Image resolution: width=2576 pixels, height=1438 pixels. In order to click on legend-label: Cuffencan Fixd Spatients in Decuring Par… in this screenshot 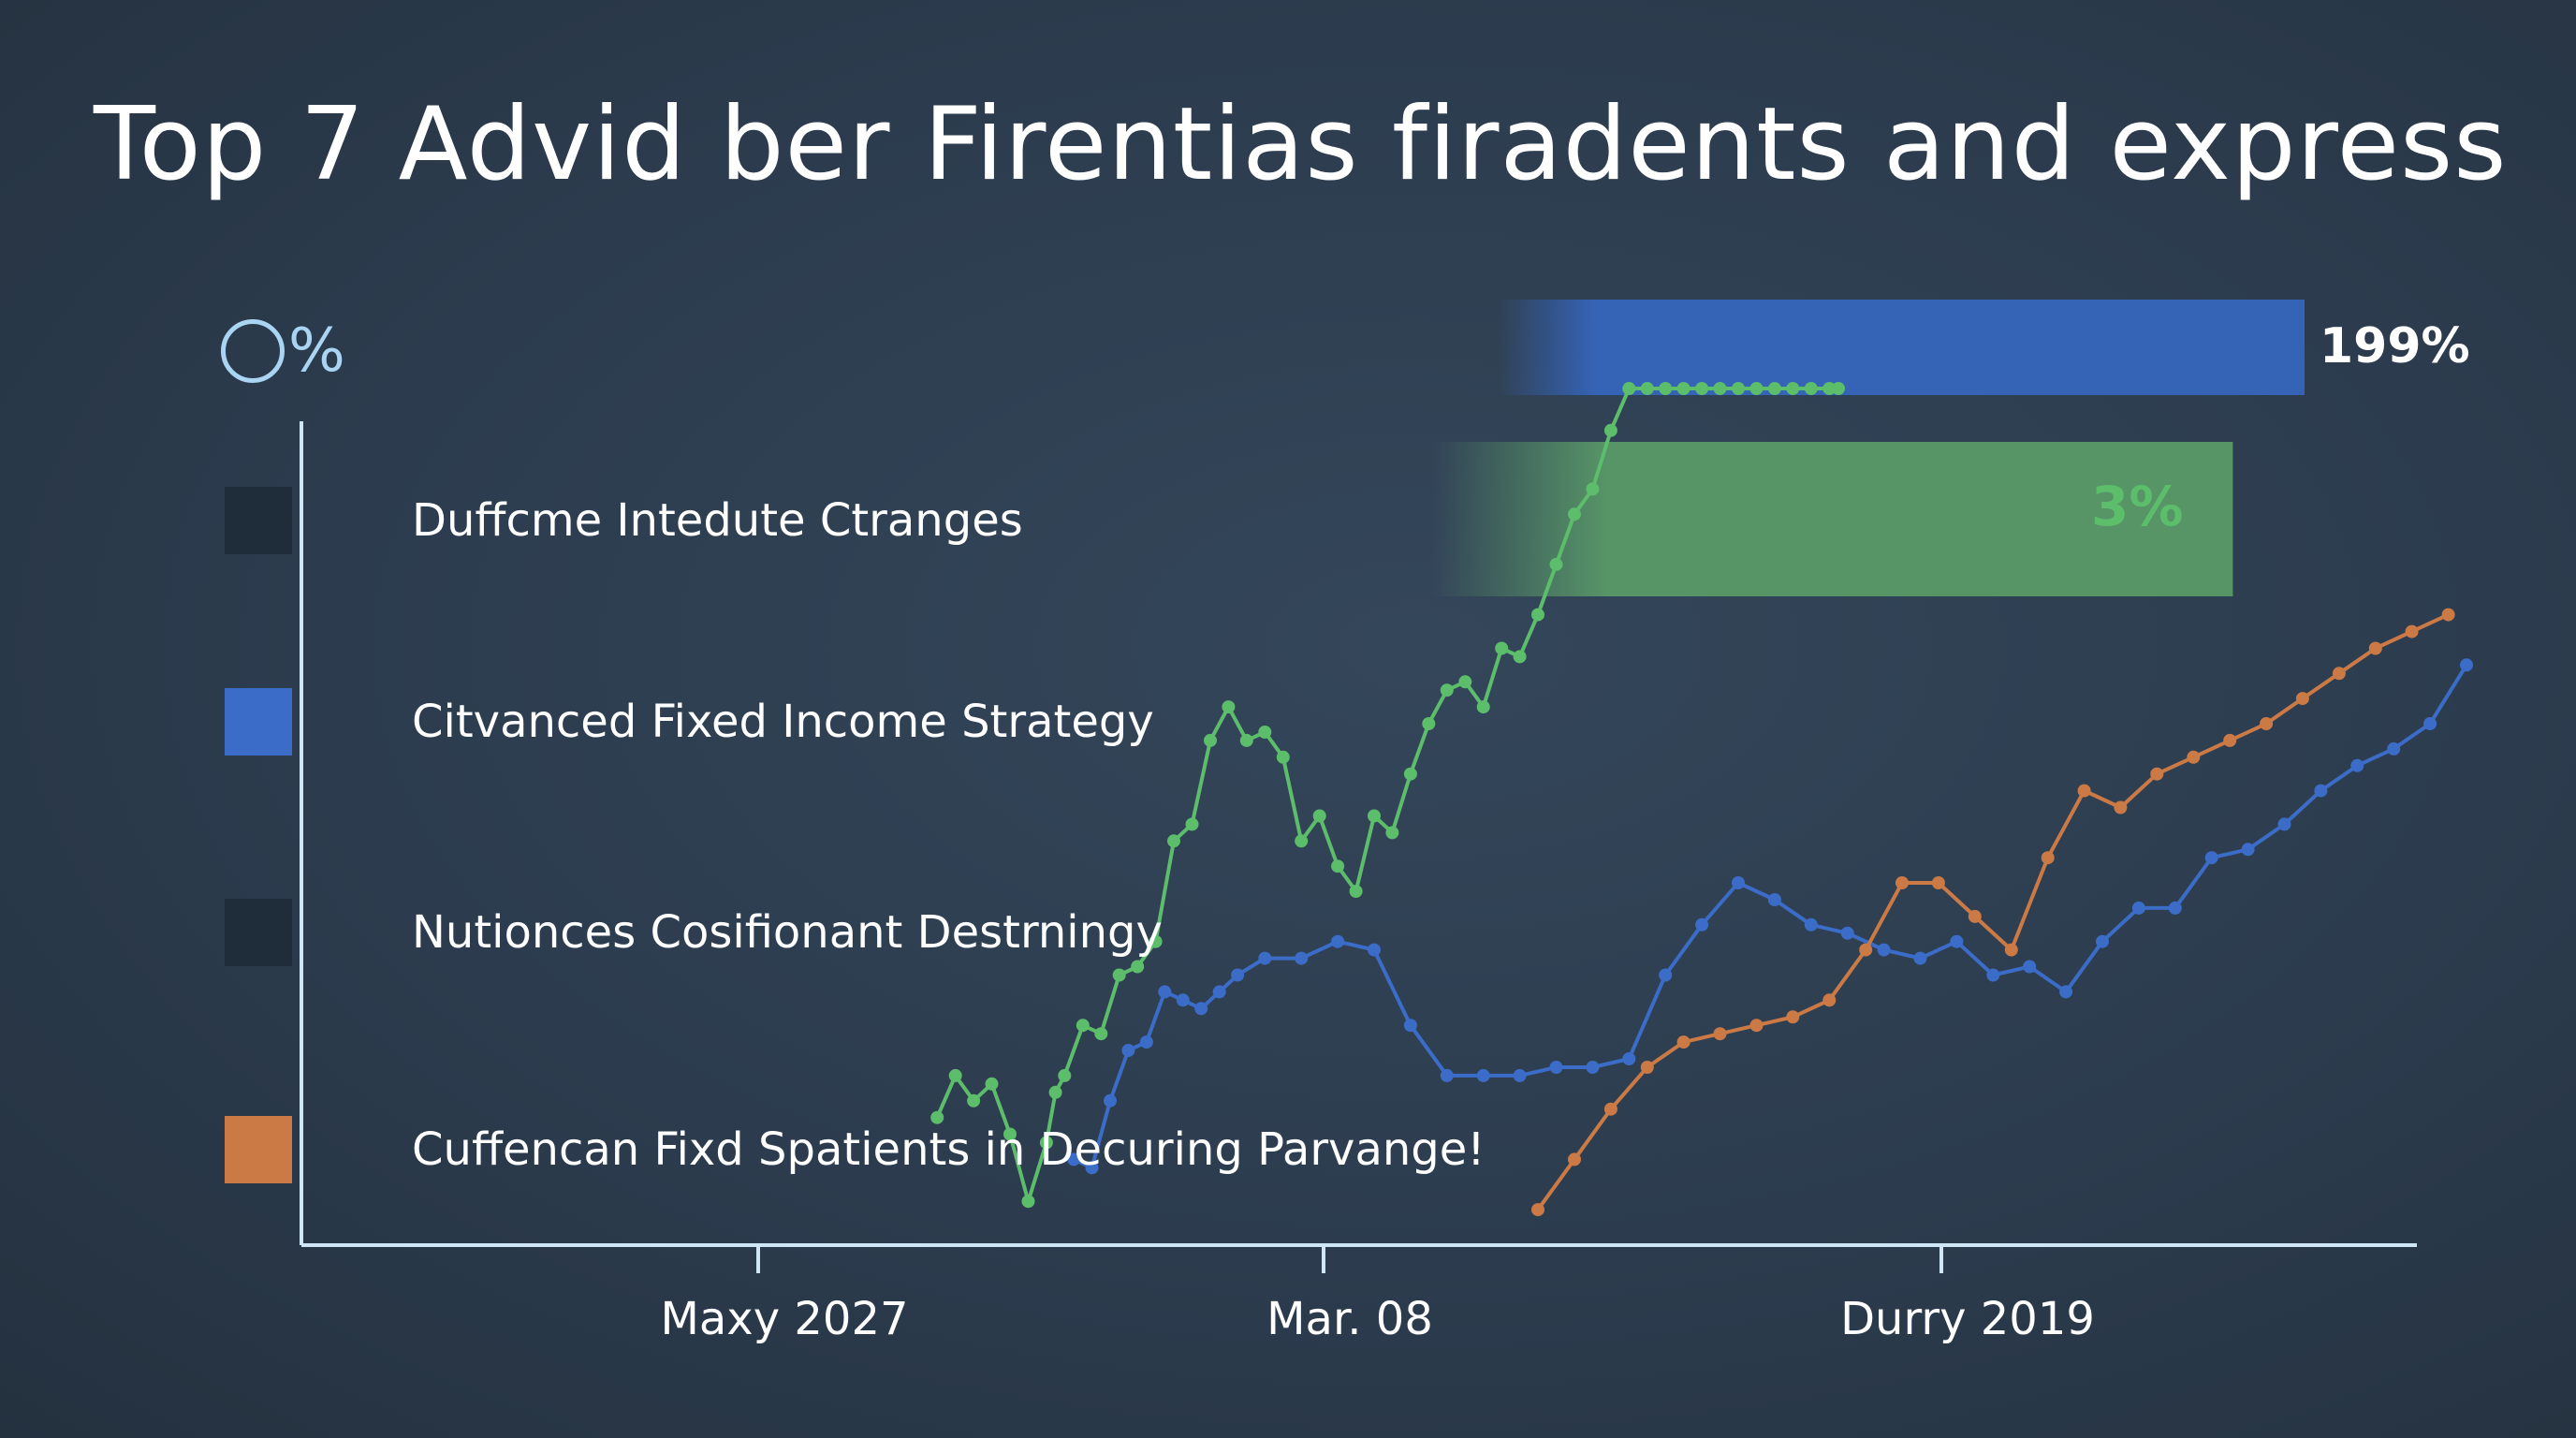, I will do `click(949, 1149)`.